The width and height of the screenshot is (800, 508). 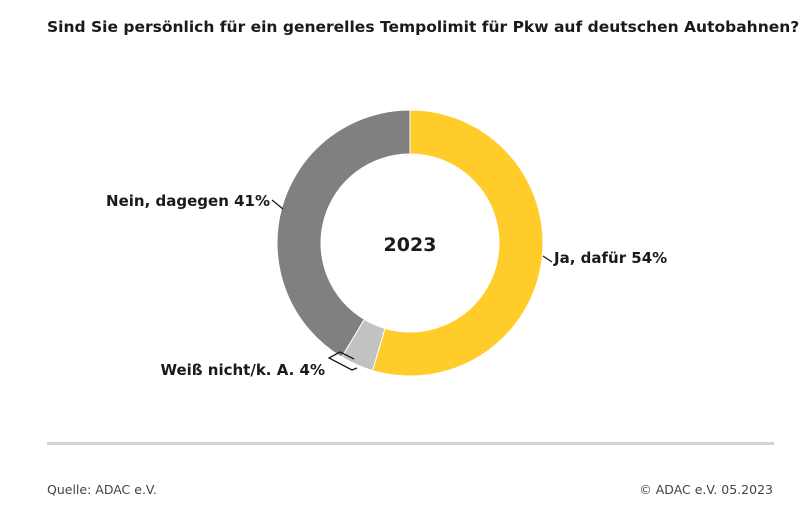 I want to click on slice-label-ja: Ja, dafür 54%, so click(x=610, y=258).